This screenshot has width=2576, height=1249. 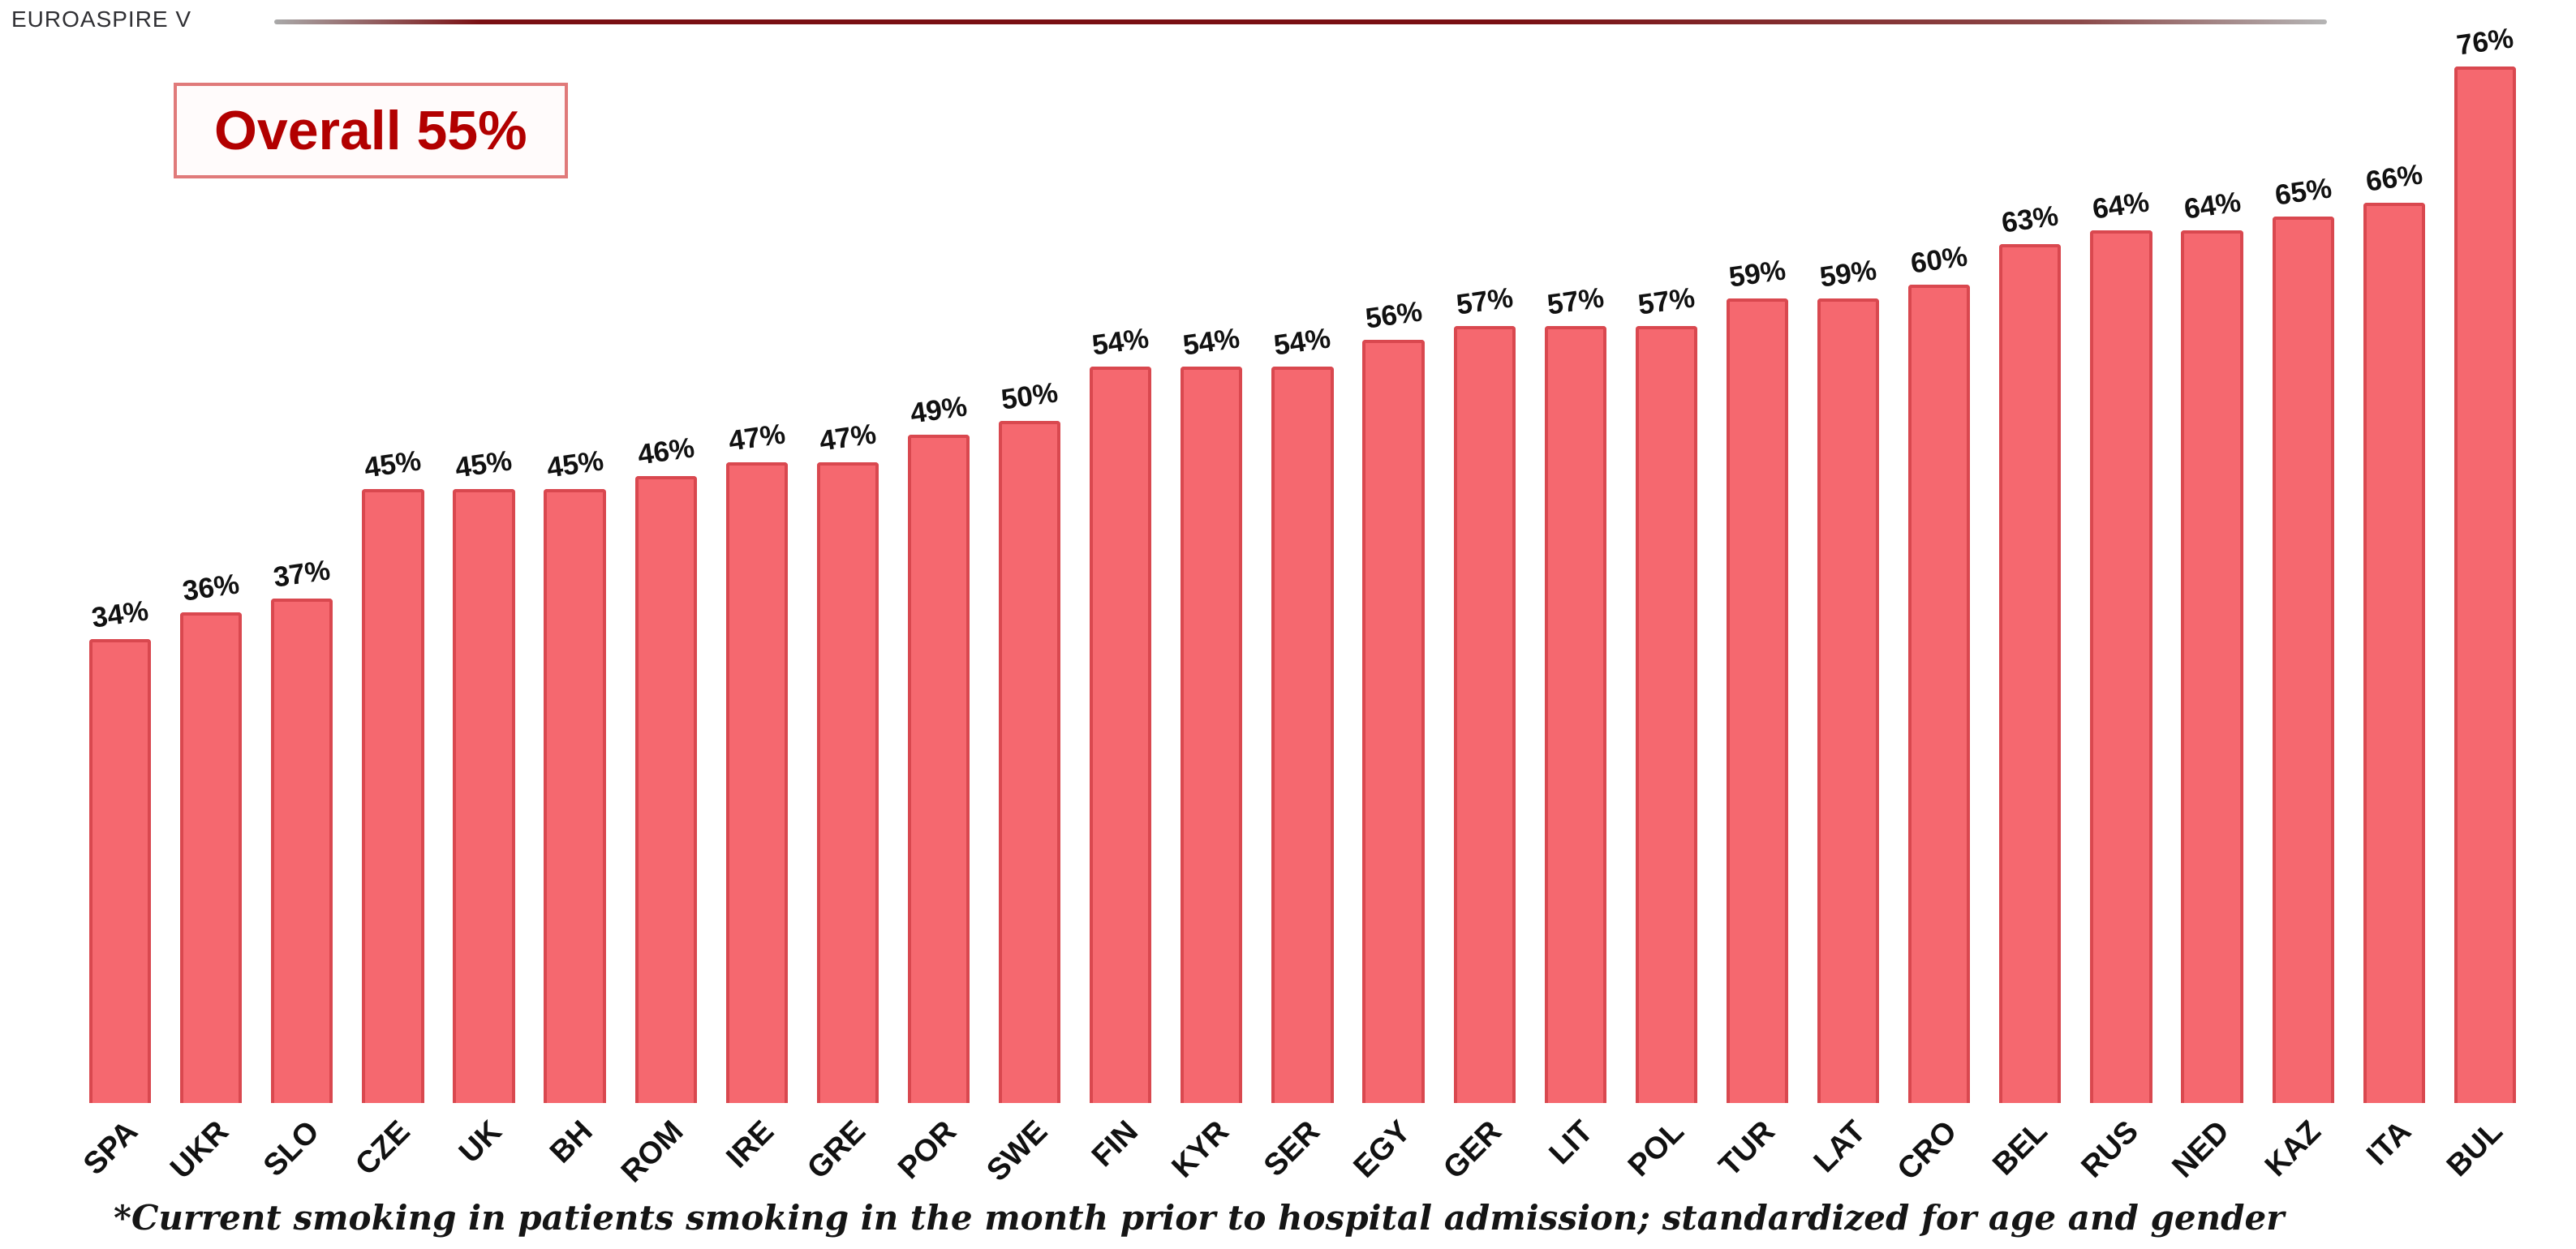 I want to click on x-axis-label: NED, so click(x=2201, y=1149).